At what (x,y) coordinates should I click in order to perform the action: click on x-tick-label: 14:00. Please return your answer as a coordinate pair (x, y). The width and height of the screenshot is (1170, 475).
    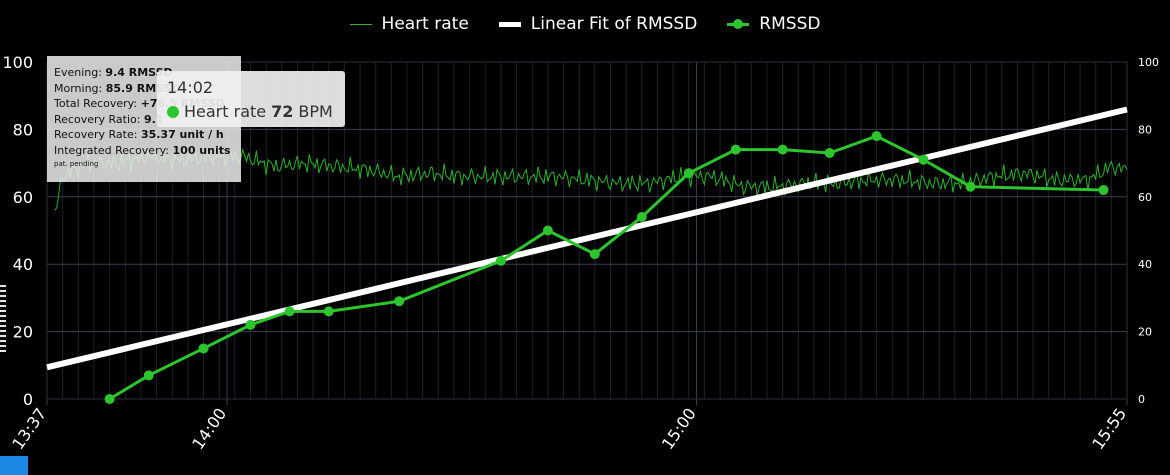
    Looking at the image, I should click on (209, 428).